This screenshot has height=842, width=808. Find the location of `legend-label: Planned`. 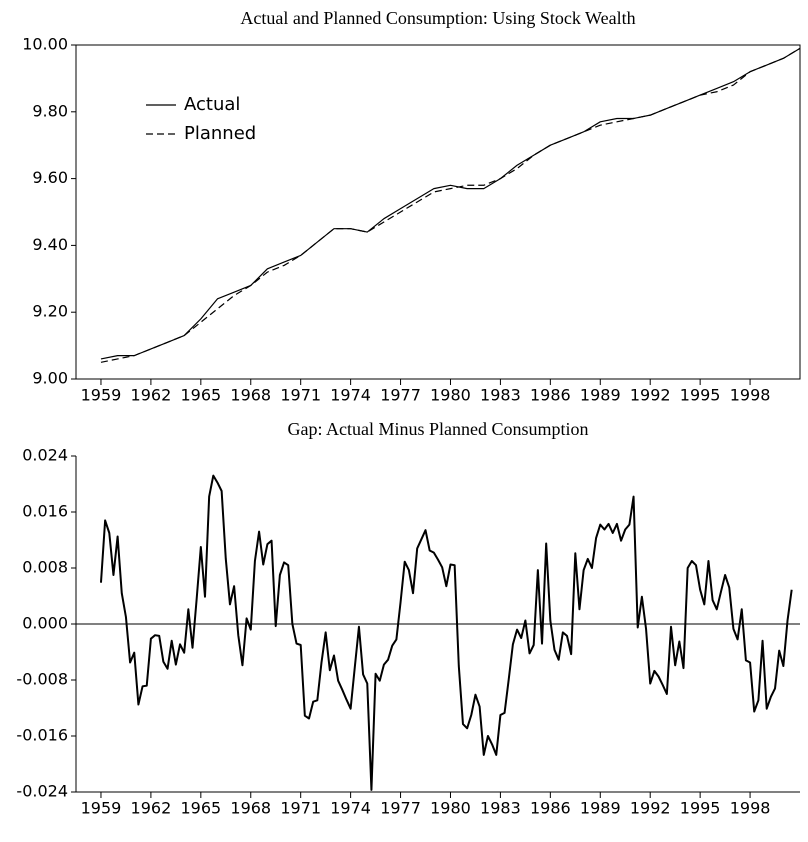

legend-label: Planned is located at coordinates (220, 133).